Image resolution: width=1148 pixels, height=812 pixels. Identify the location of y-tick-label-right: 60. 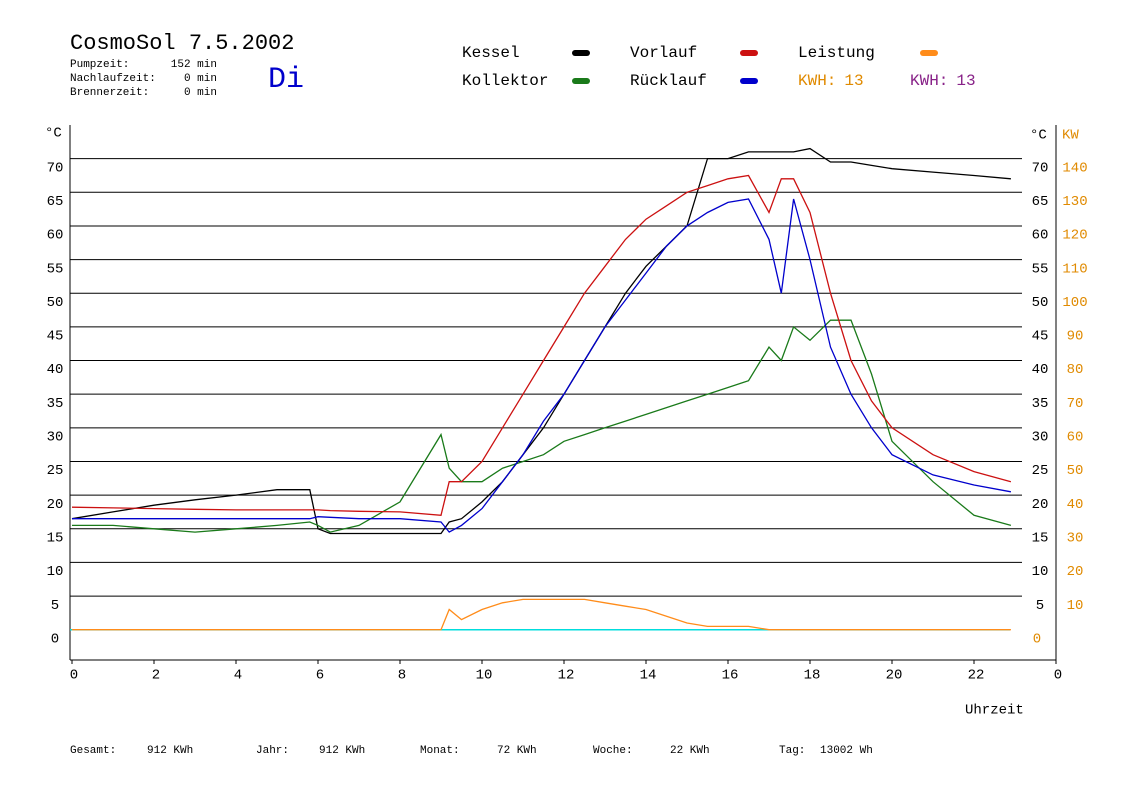
(1040, 236).